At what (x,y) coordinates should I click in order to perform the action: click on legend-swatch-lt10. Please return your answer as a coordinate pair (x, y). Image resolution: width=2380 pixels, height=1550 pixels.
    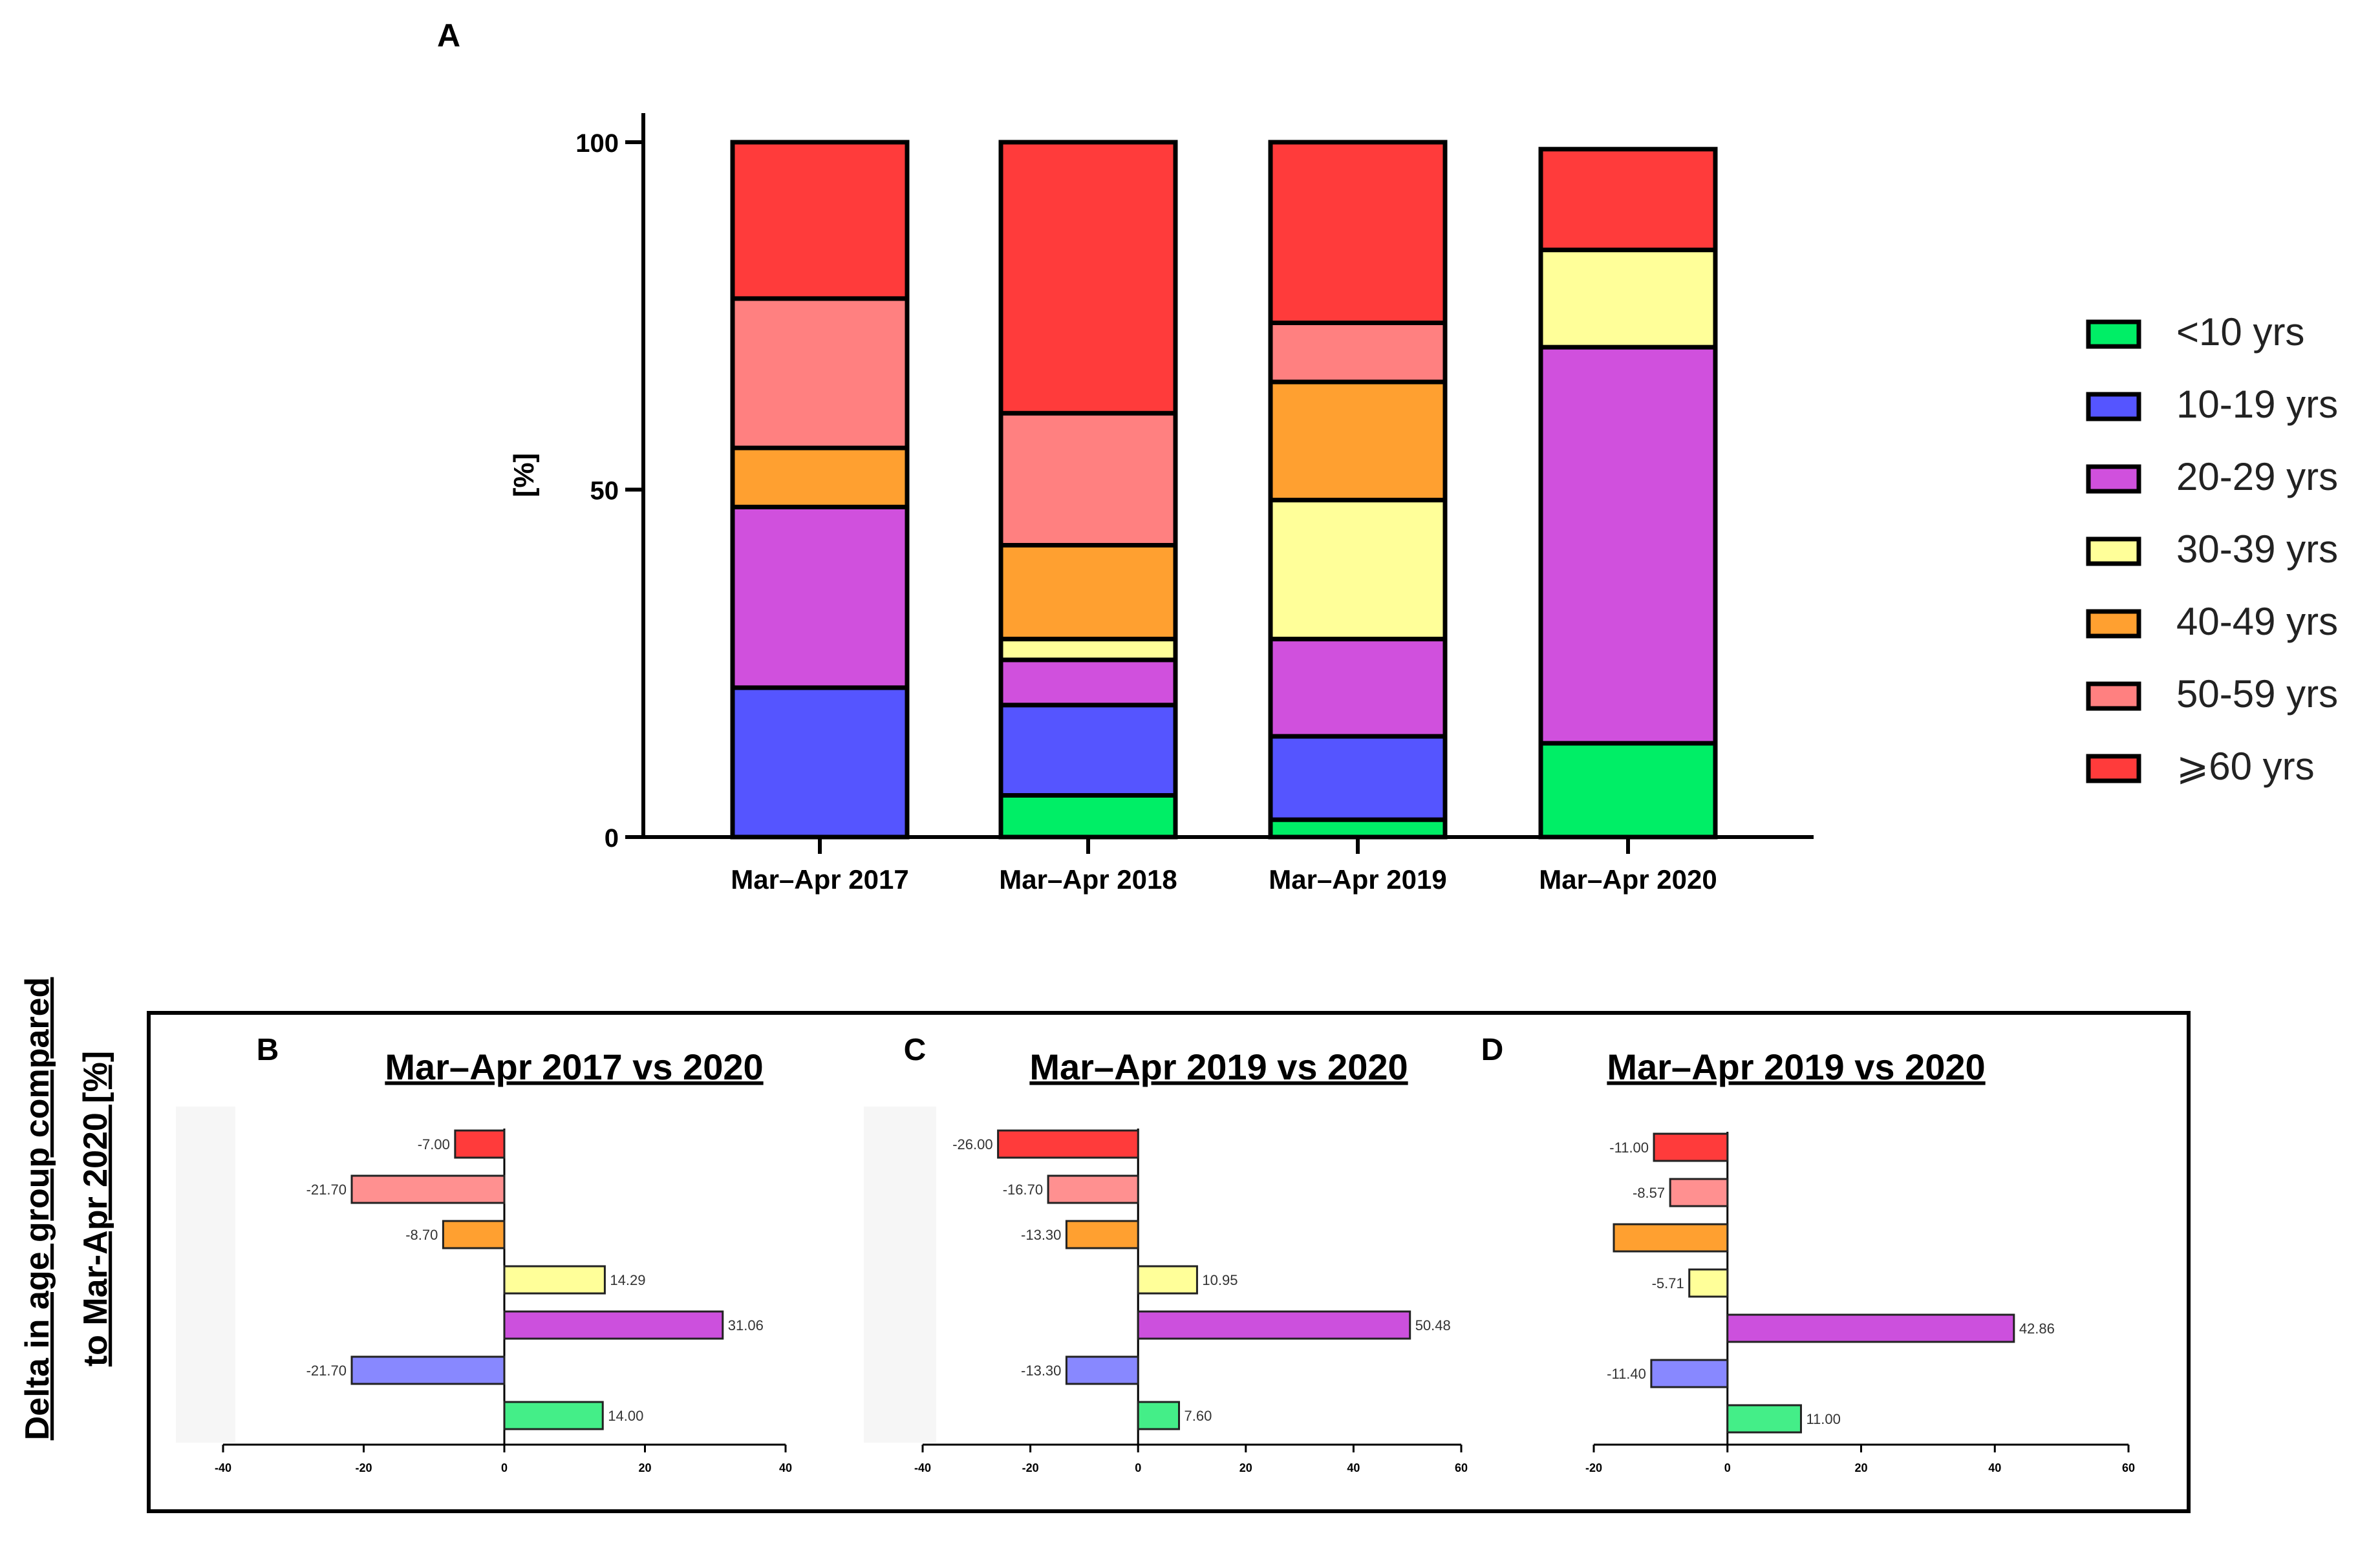
    Looking at the image, I should click on (2113, 334).